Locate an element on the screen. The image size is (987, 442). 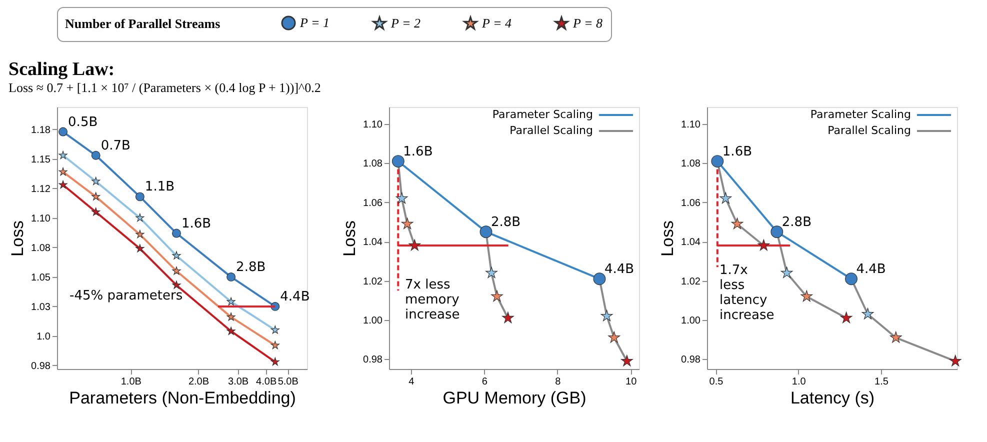
annotation: 7x less memory increase is located at coordinates (432, 300).